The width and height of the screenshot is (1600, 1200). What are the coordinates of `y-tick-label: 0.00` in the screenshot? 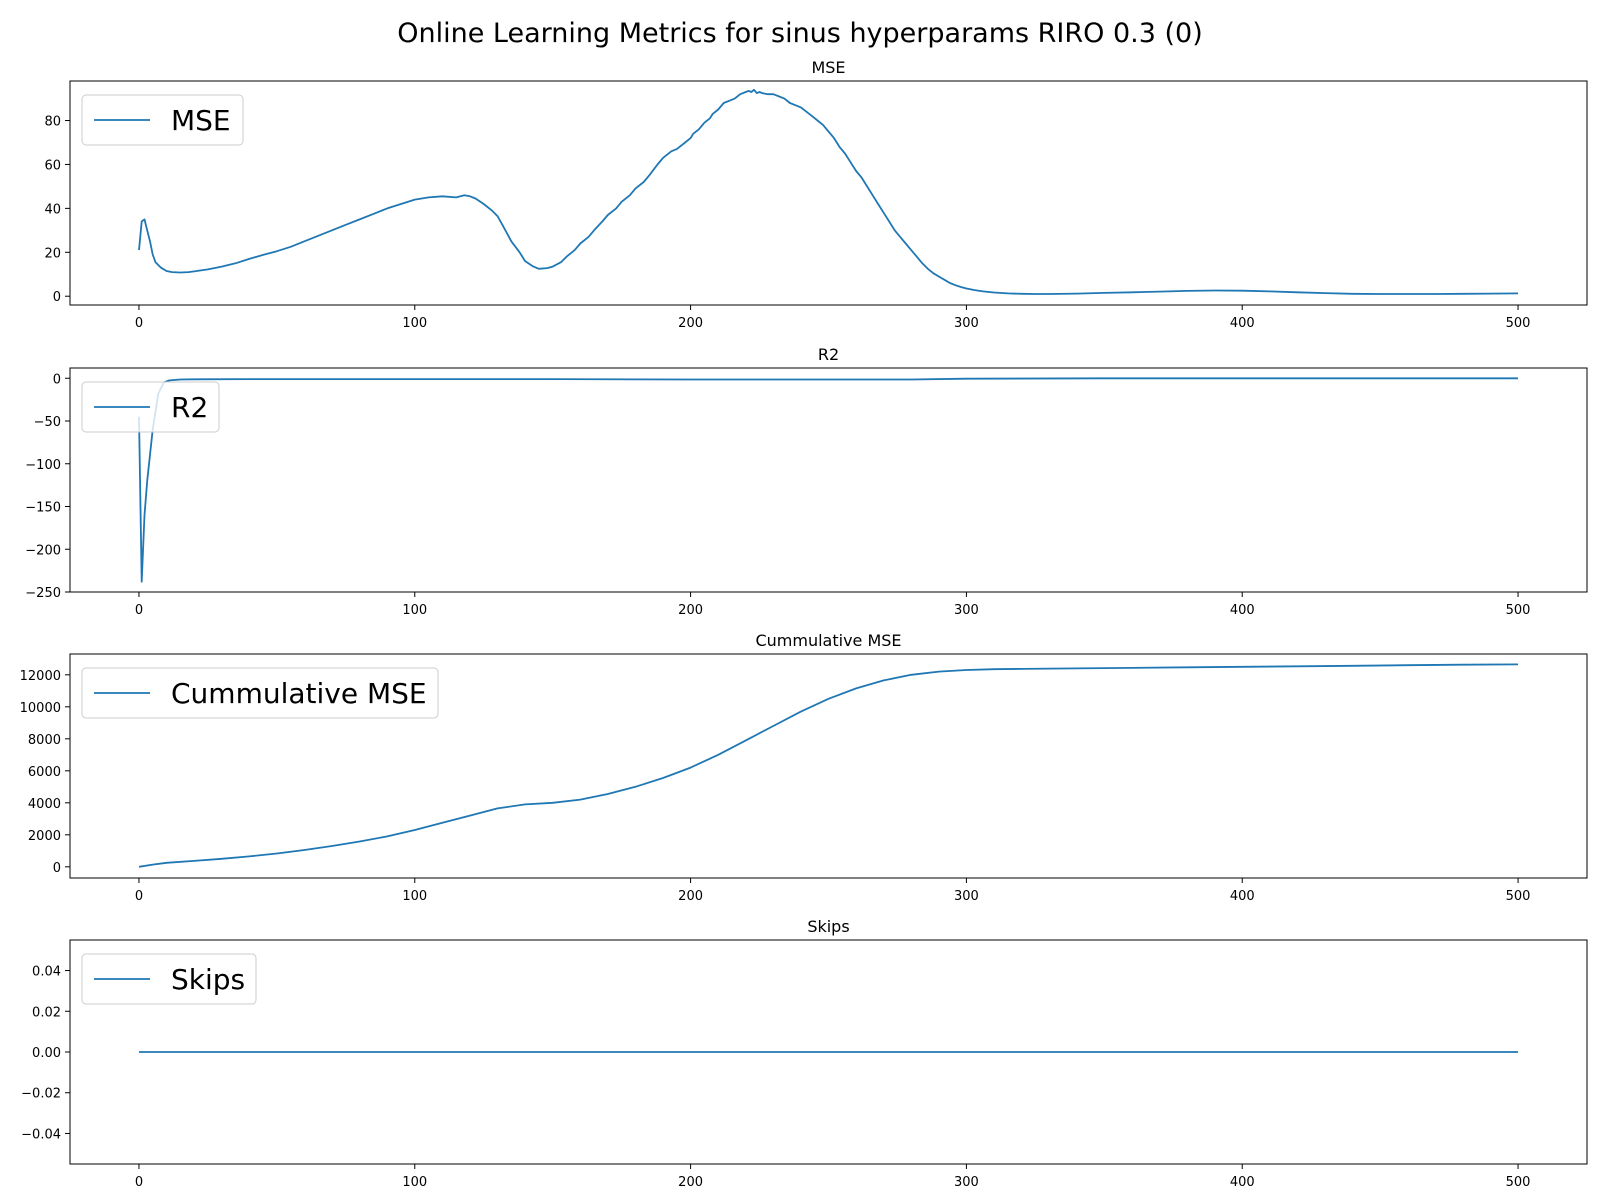 It's located at (46, 1053).